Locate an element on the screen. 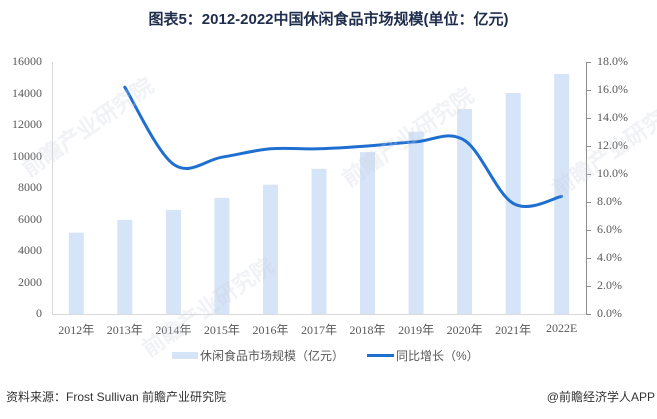 This screenshot has width=657, height=419. left-axis-tick: 16000 is located at coordinates (27, 61).